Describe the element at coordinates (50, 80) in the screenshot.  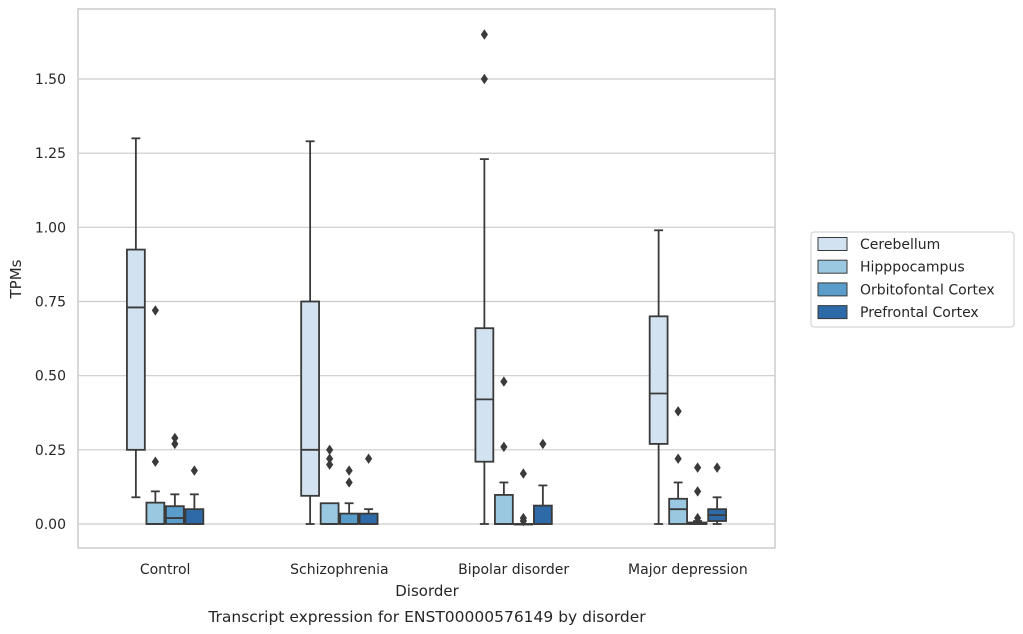
I see `y-tick-label: 1.50` at that location.